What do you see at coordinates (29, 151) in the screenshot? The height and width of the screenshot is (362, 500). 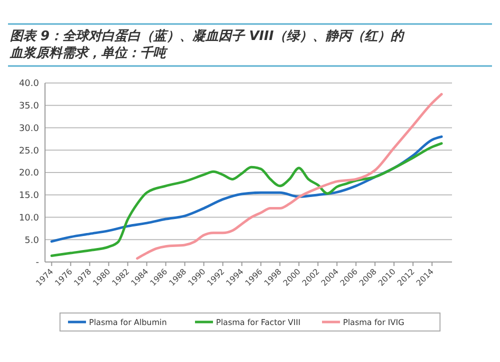 I see `y-tick-label: 25.0` at bounding box center [29, 151].